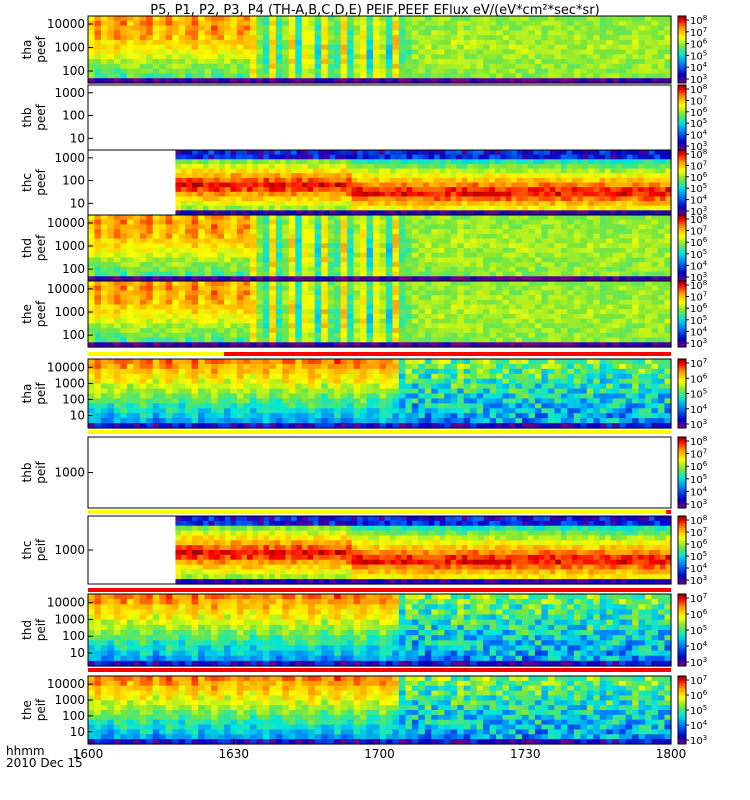  Describe the element at coordinates (27, 118) in the screenshot. I see `panel-probe-label: thb` at that location.